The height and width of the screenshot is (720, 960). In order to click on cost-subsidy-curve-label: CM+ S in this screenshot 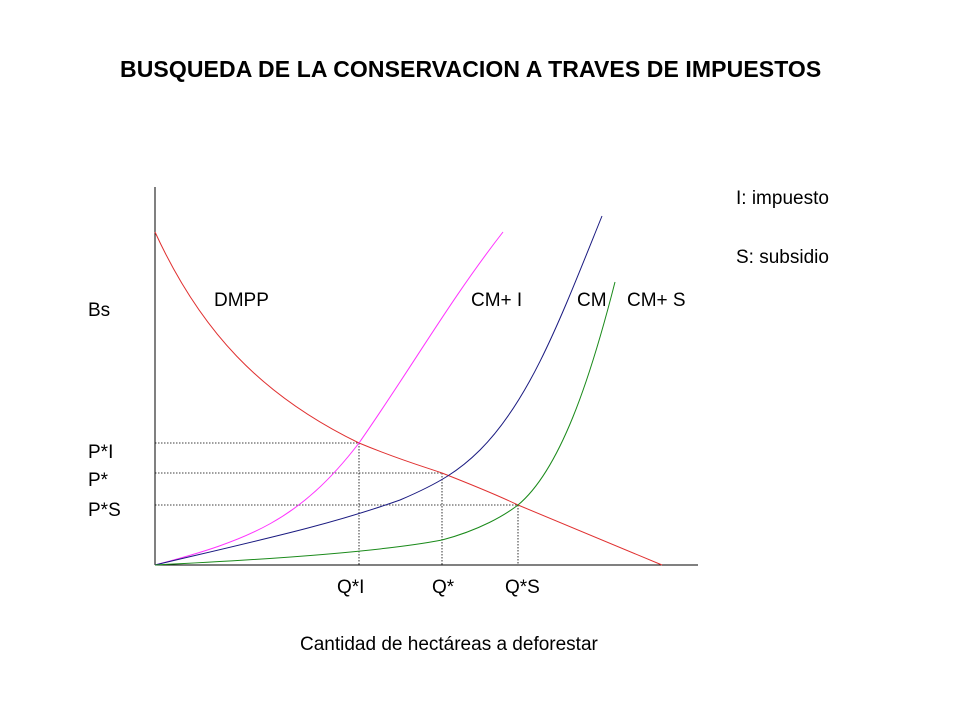, I will do `click(656, 300)`.